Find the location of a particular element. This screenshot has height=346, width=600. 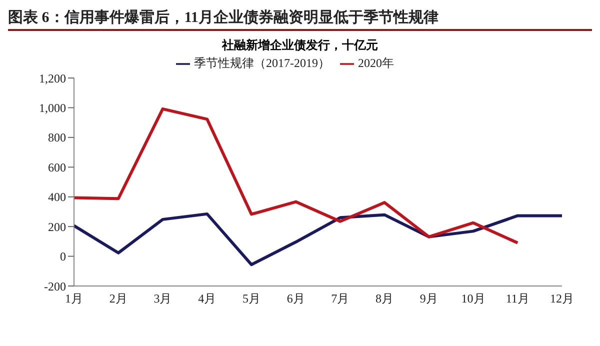

x-tick-label: 3月 is located at coordinates (163, 299).